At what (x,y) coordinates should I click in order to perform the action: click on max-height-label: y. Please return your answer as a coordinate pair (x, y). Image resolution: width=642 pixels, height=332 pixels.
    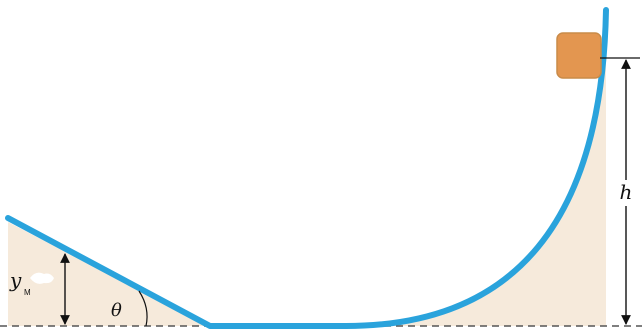
    Looking at the image, I should click on (15, 280).